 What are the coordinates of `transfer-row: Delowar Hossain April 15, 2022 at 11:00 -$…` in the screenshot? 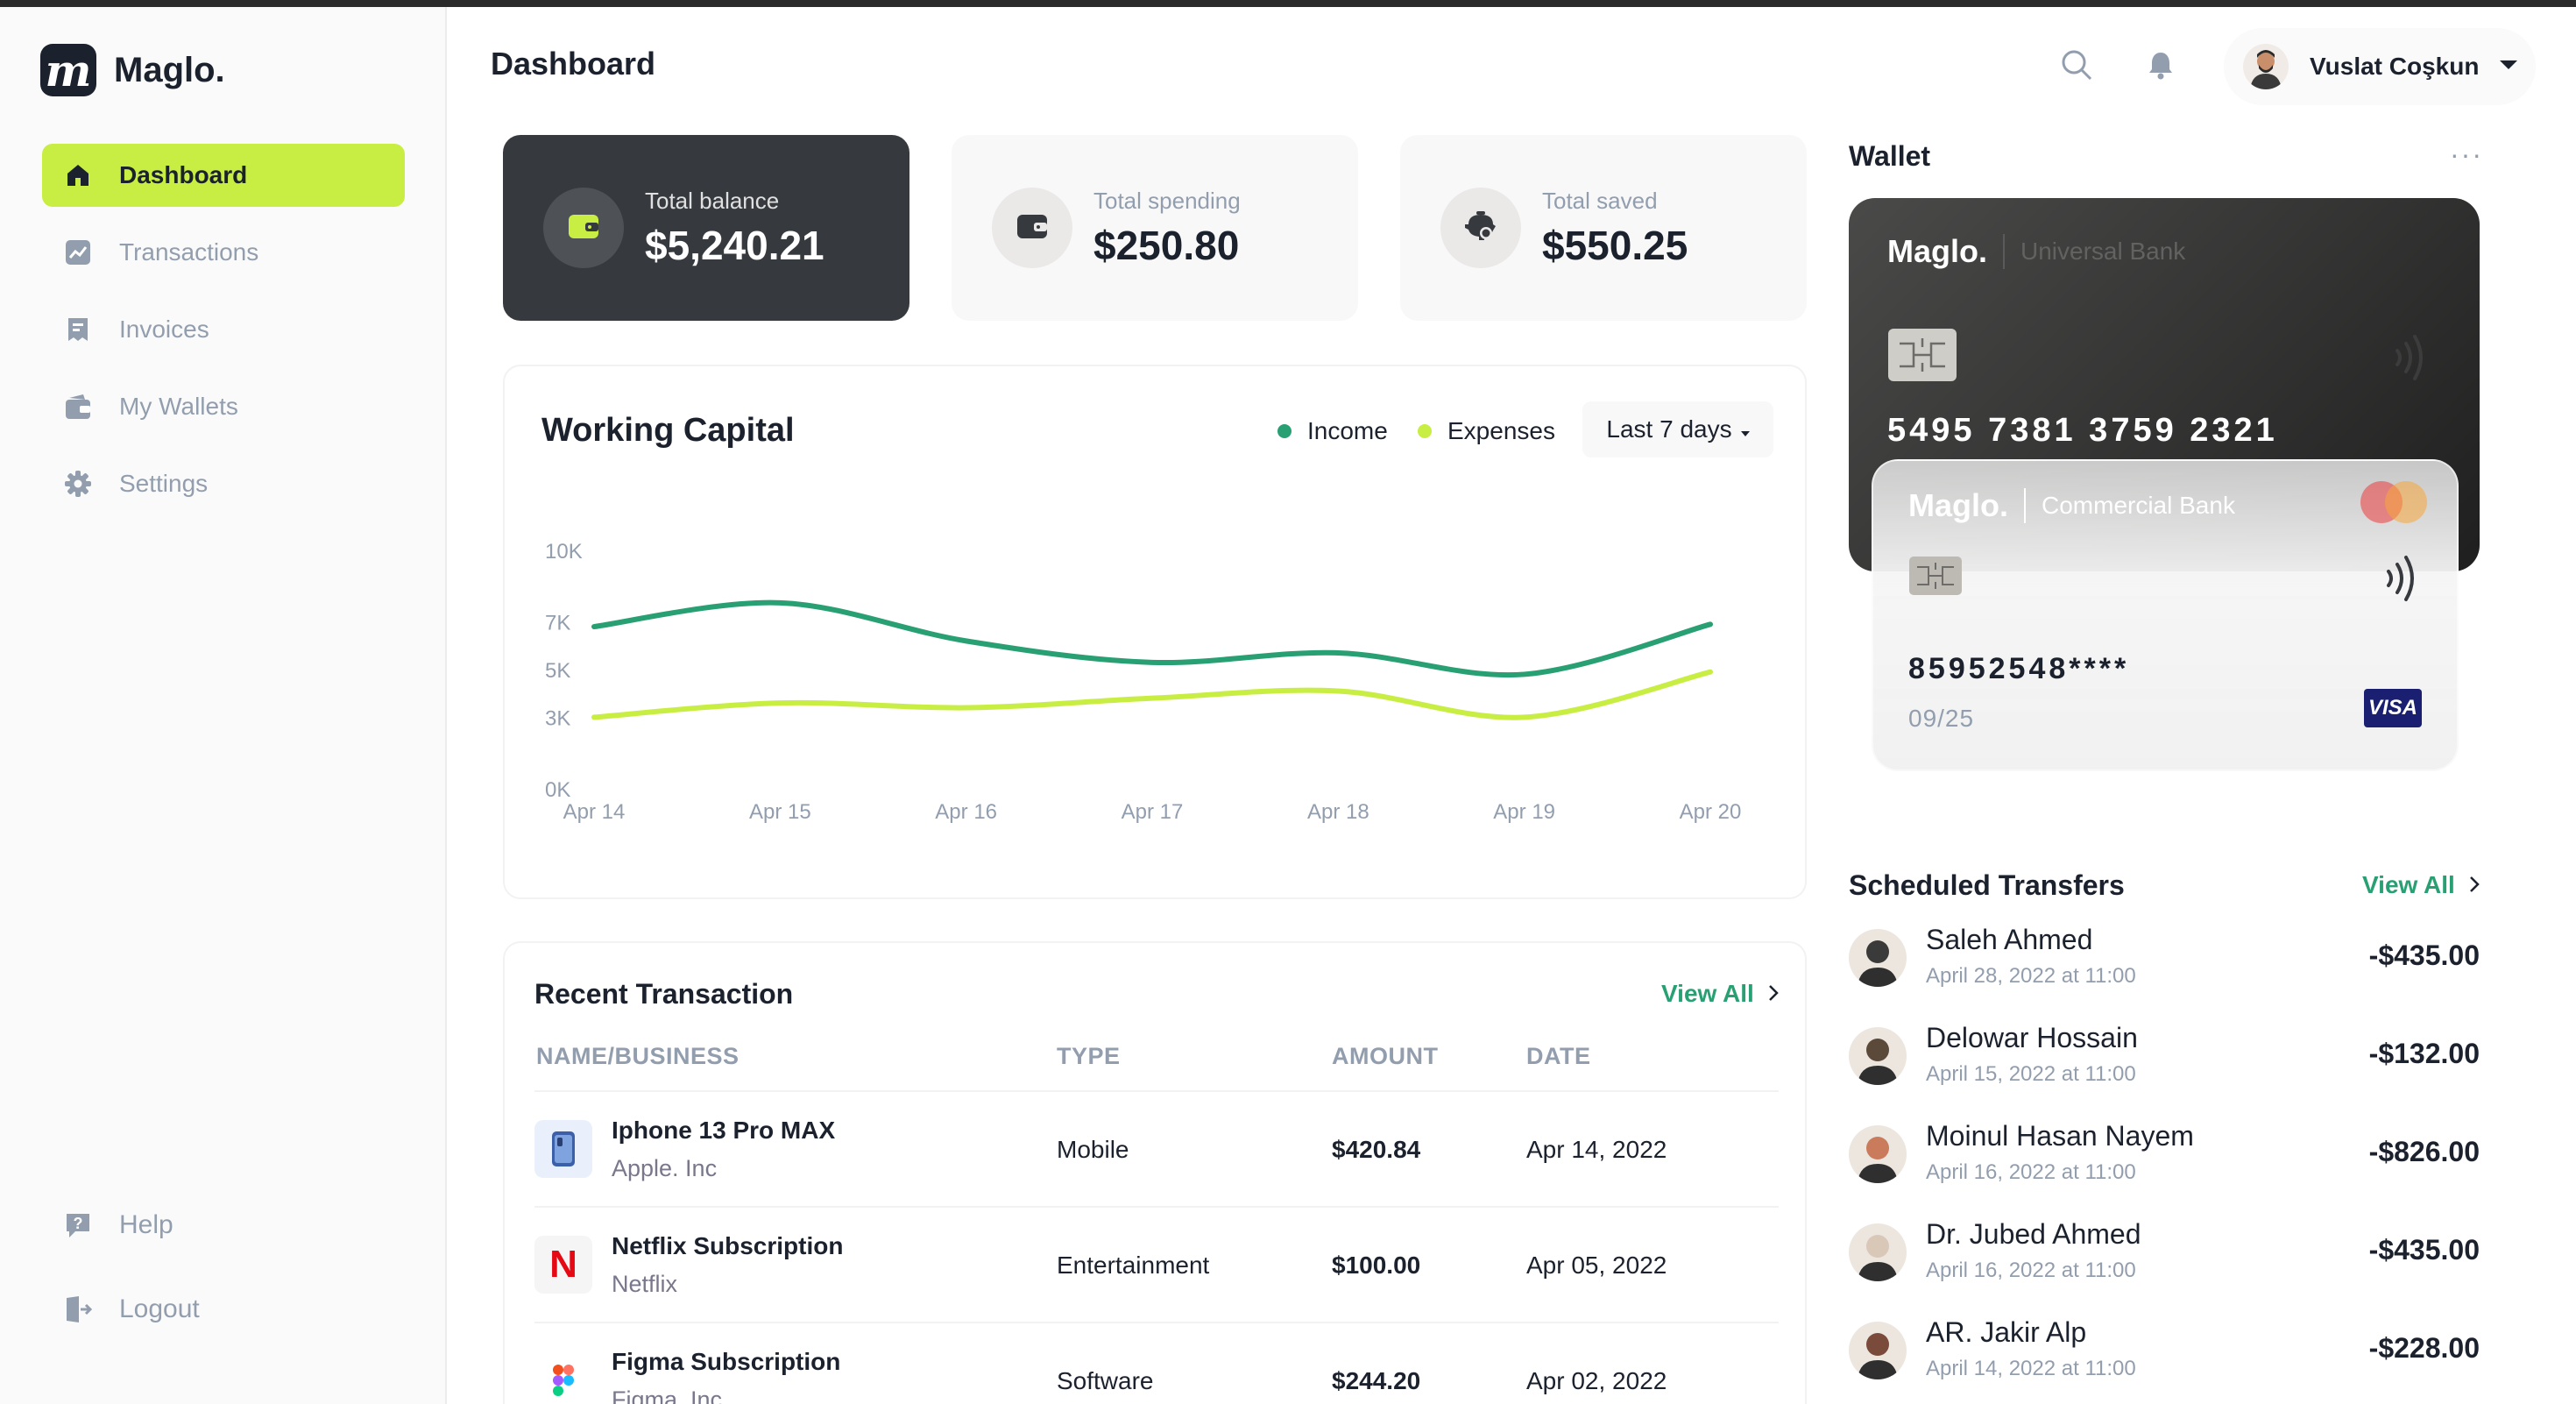 It's located at (2164, 1056).